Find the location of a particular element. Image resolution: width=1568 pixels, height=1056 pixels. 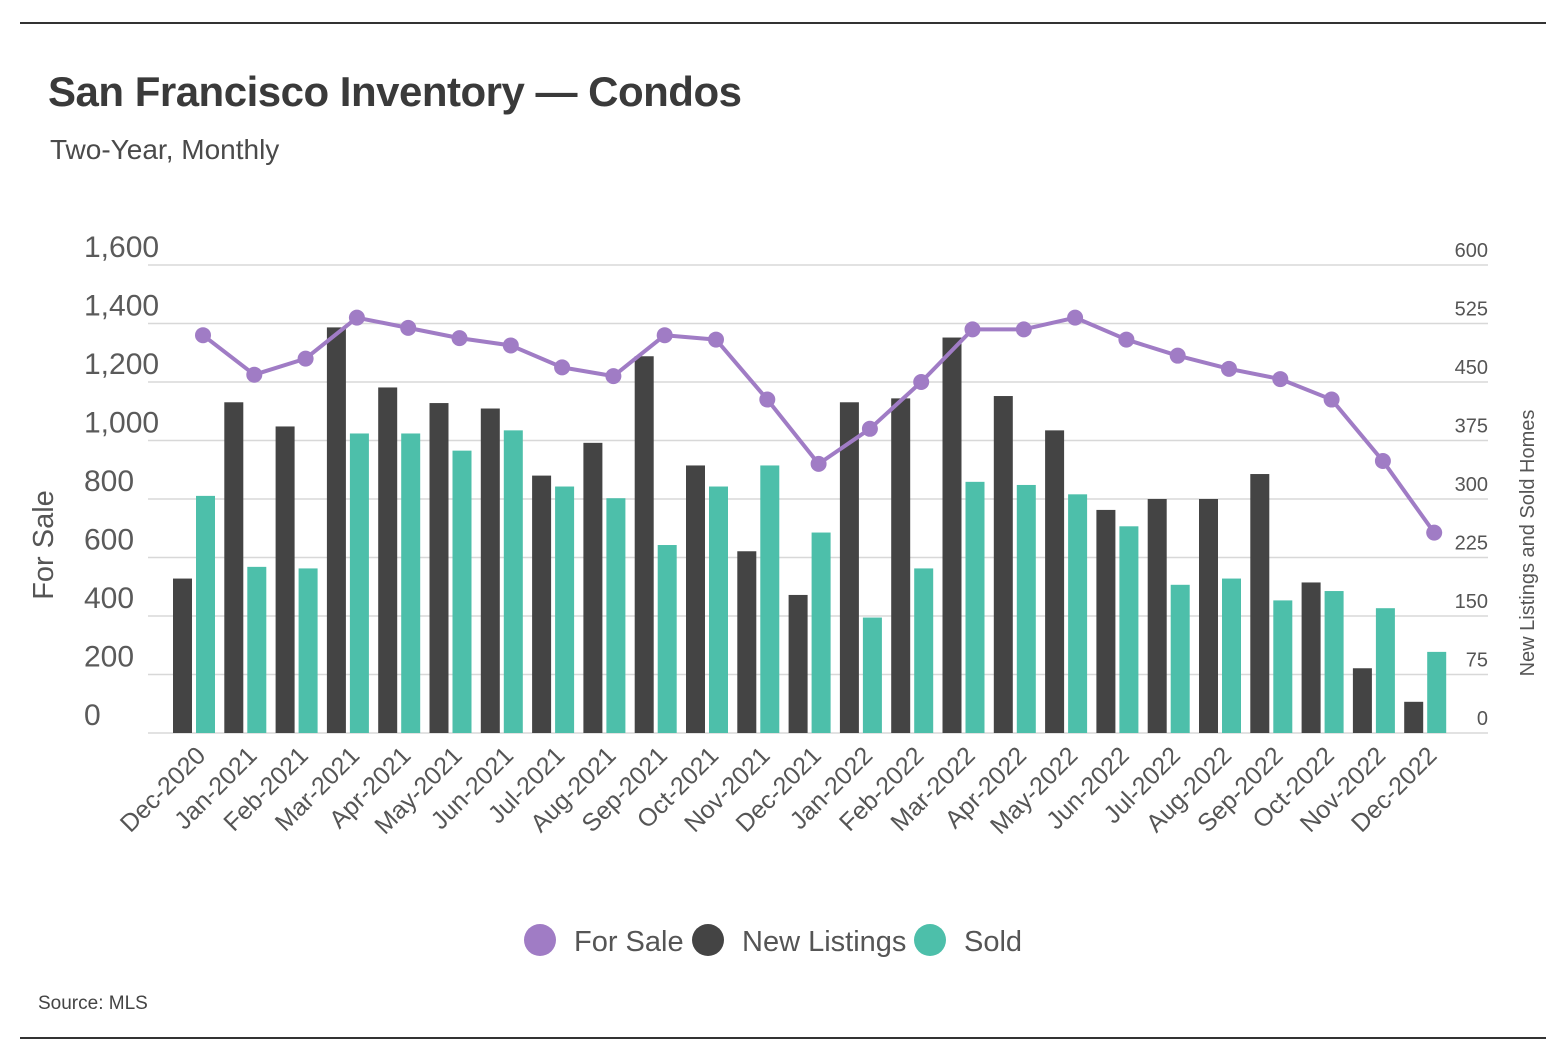

y-right-tick-label: 0 is located at coordinates (1482, 719).